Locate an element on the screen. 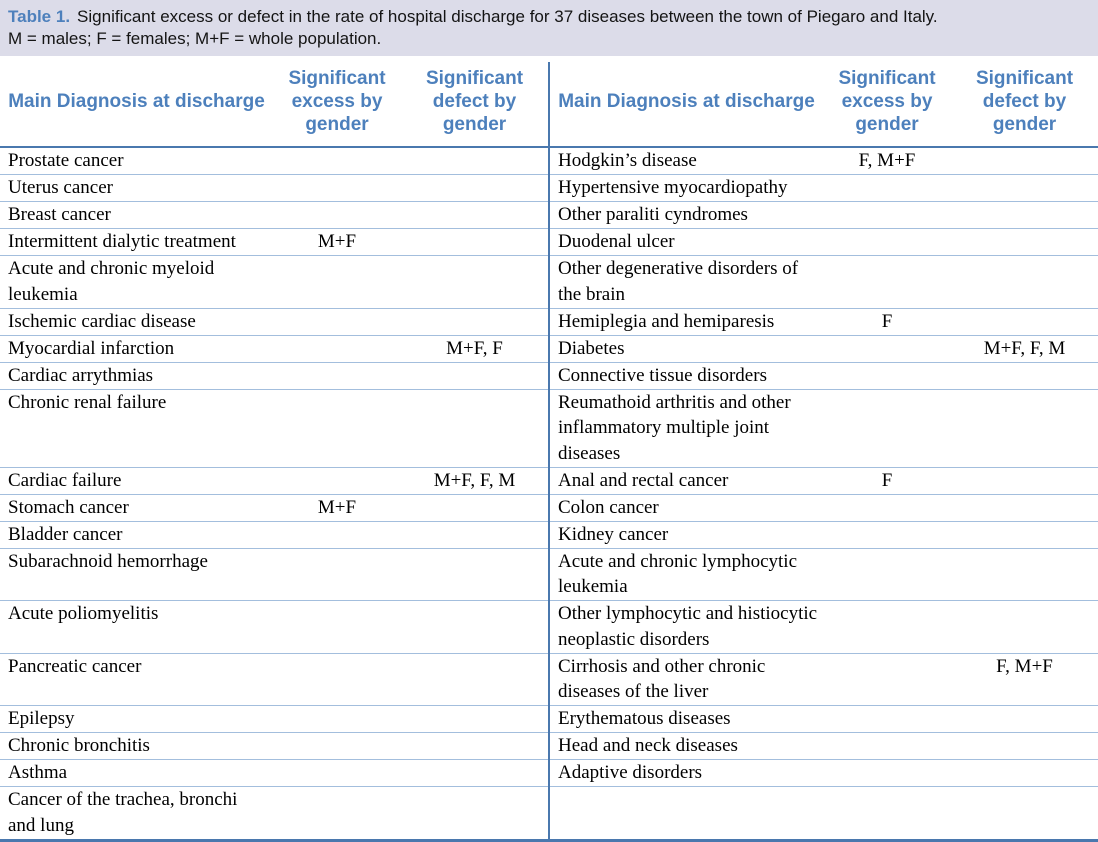 This screenshot has width=1098, height=842. right-diagnosis-cell: Head and neck diseases is located at coordinates (685, 746).